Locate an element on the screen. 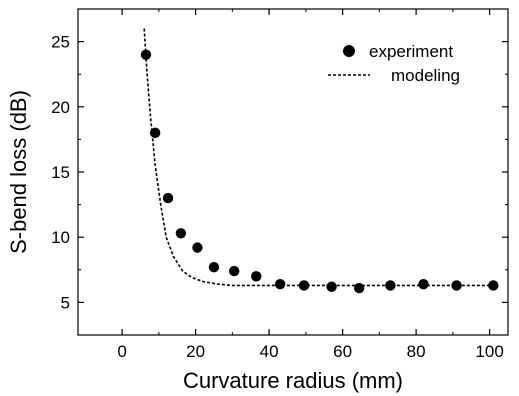  x-tick-label: 100 is located at coordinates (489, 351).